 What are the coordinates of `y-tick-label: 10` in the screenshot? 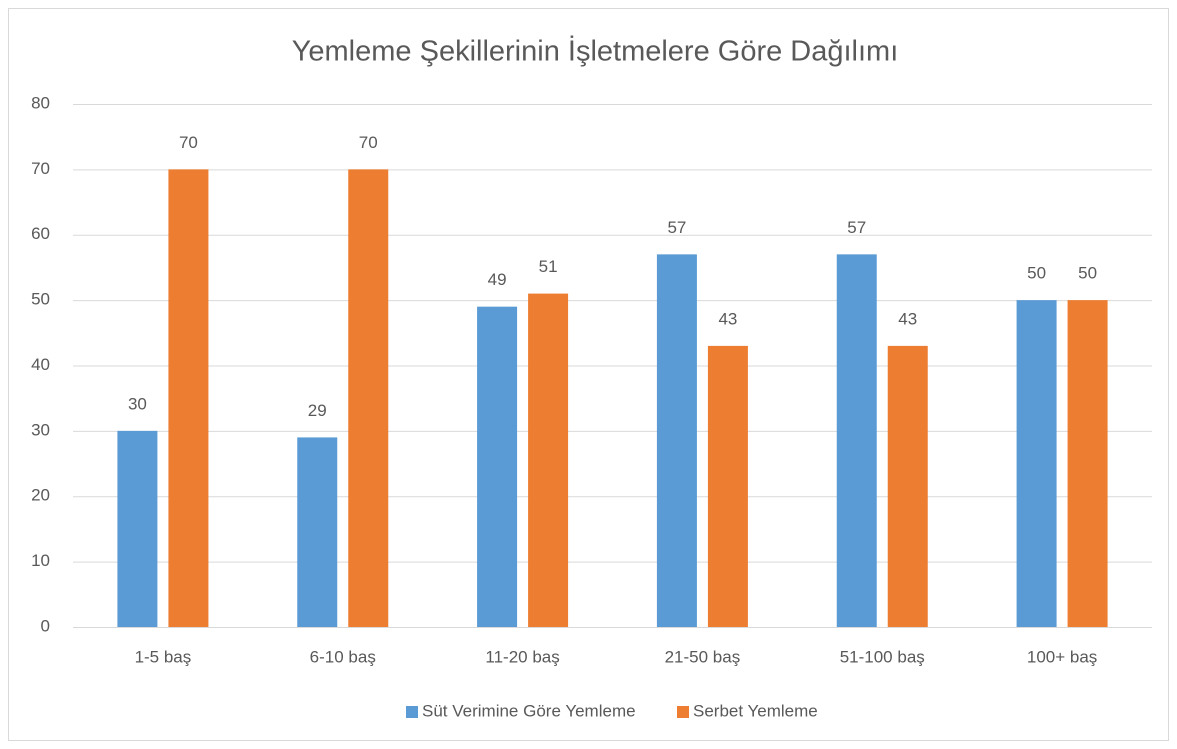 It's located at (40, 560).